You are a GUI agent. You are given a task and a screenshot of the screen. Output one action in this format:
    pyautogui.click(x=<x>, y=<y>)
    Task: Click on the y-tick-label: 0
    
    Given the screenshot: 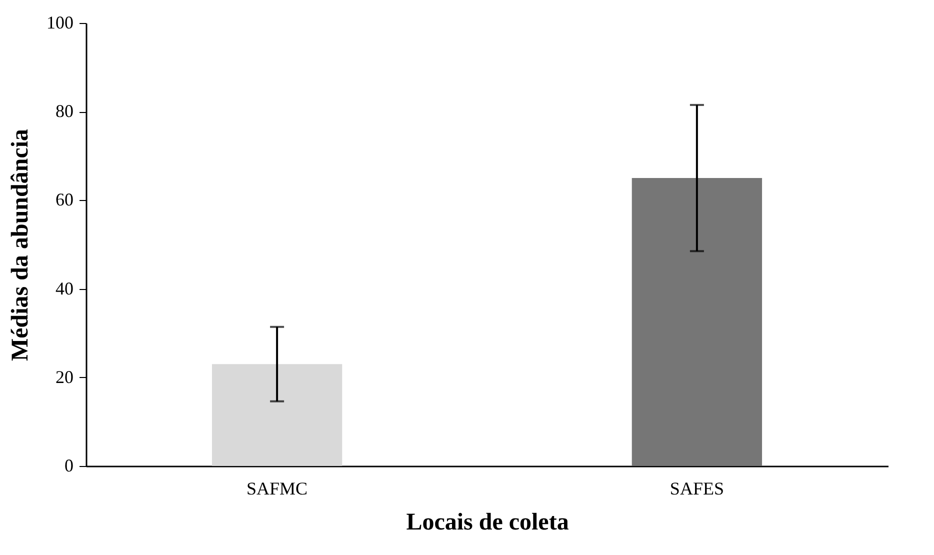 What is the action you would take?
    pyautogui.click(x=69, y=466)
    